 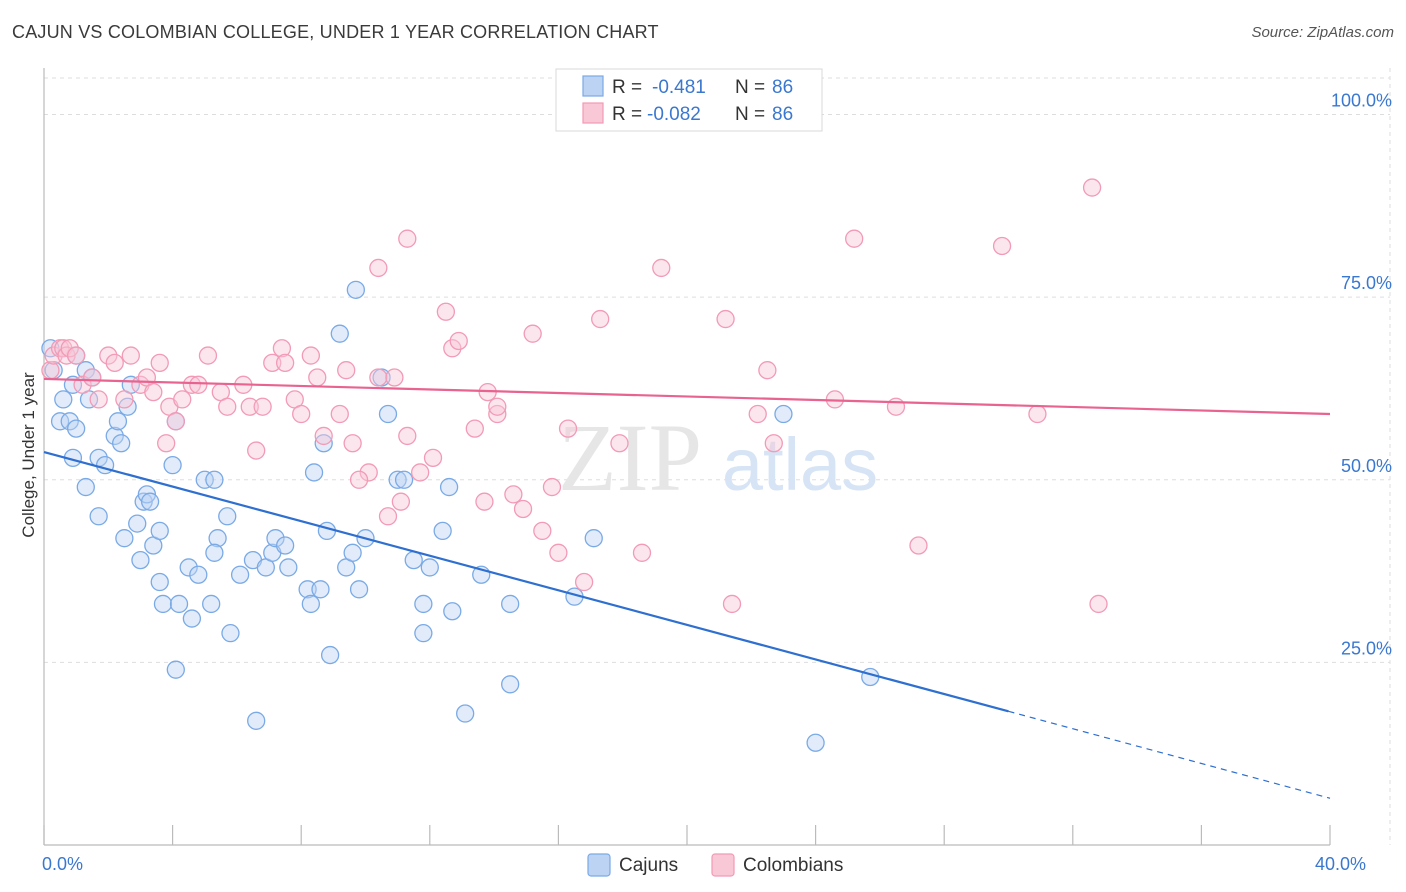 I want to click on legend-swatch-cajuns, so click(x=599, y=865).